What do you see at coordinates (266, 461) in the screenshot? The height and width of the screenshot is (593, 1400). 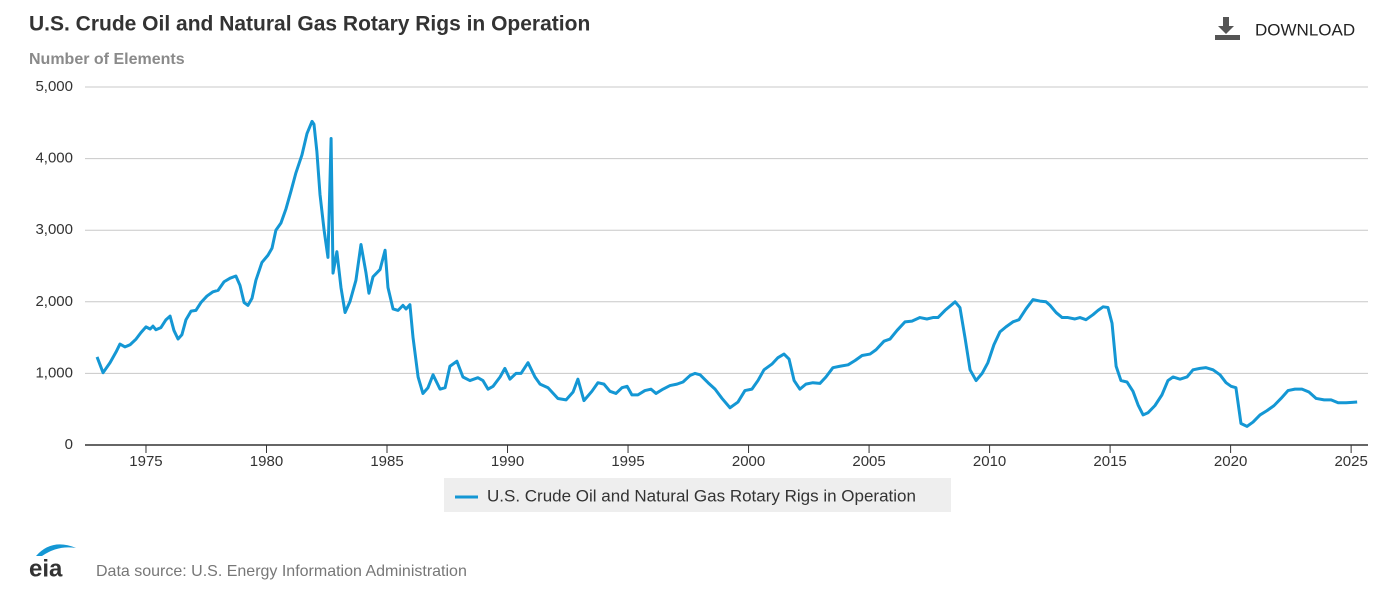 I see `x-tick-label: 1980` at bounding box center [266, 461].